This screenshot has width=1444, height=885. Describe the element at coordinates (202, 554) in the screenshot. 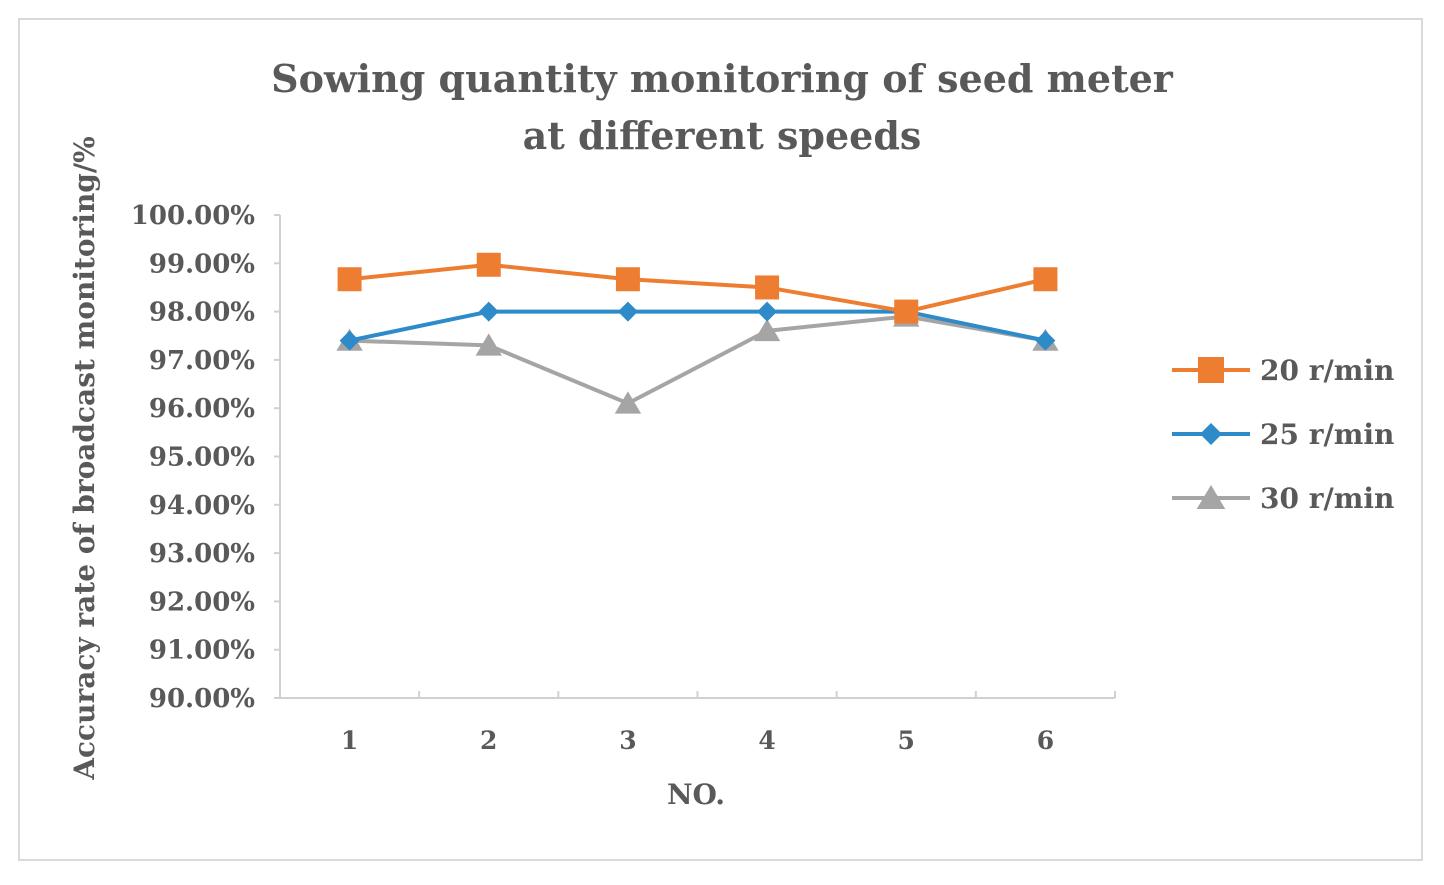

I see `y-tick-label: 93.00%` at that location.